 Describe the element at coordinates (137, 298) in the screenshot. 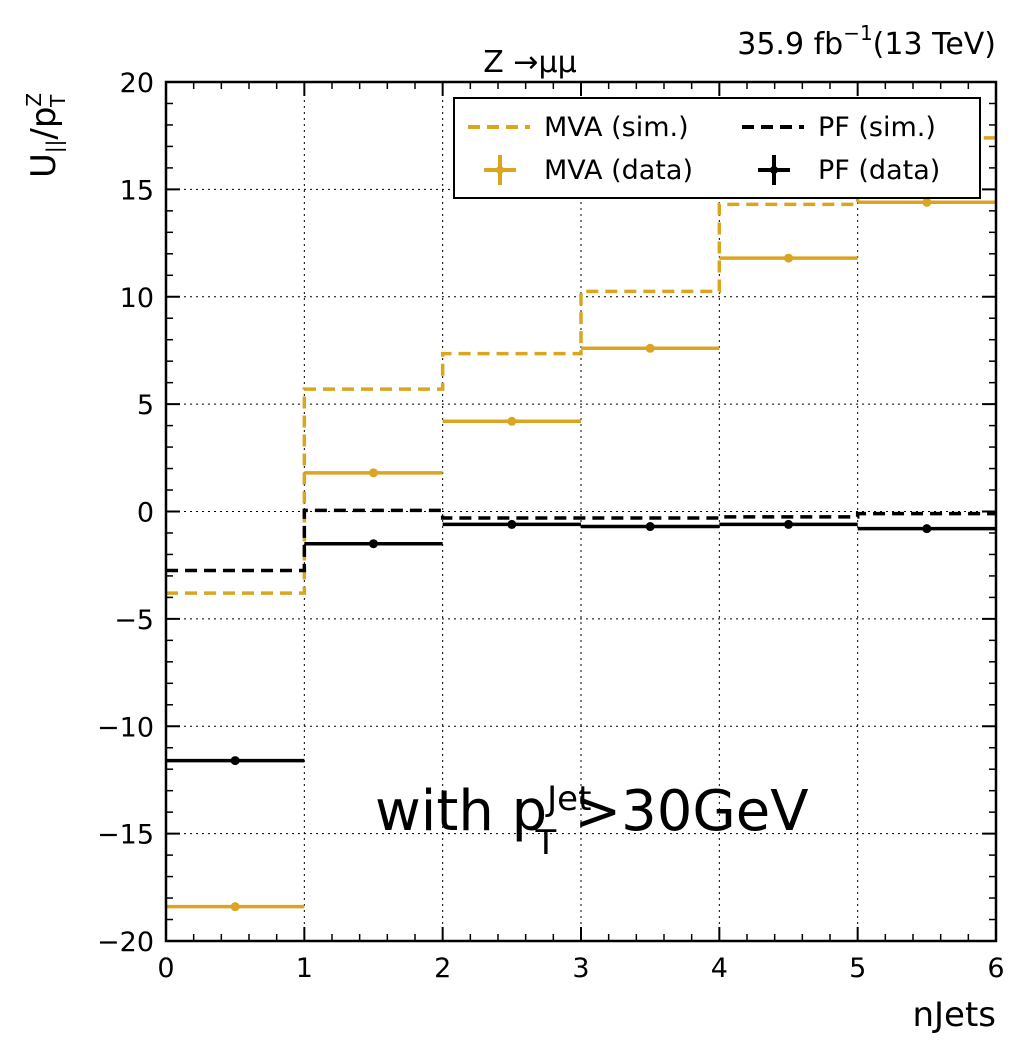

I see `y-tick-label: 10` at that location.